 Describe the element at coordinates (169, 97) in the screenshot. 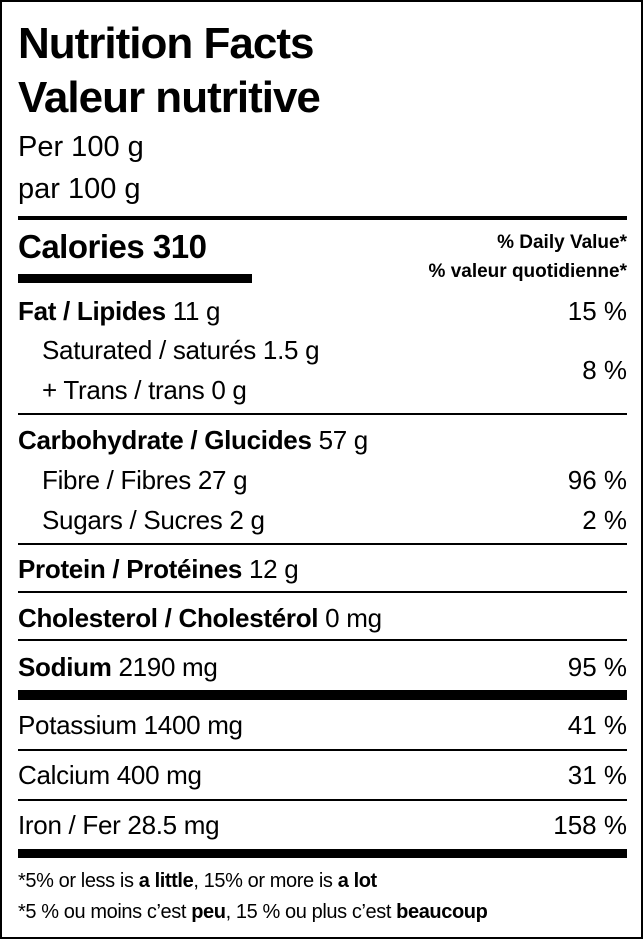

I see `title-fr: Valeur nutritive` at that location.